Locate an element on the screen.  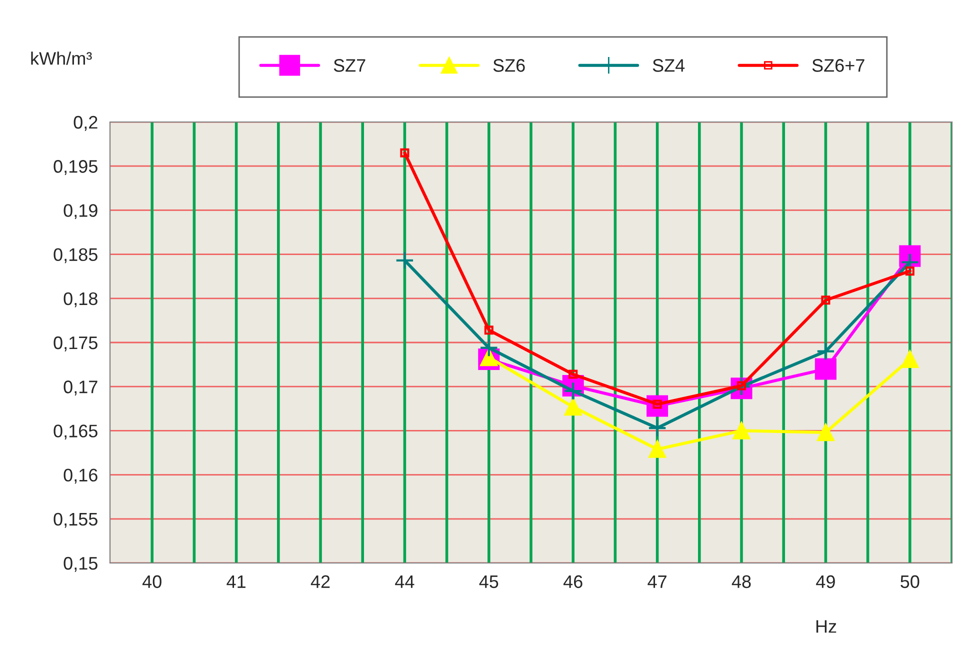
y-tick-label: 0,195 is located at coordinates (76, 167).